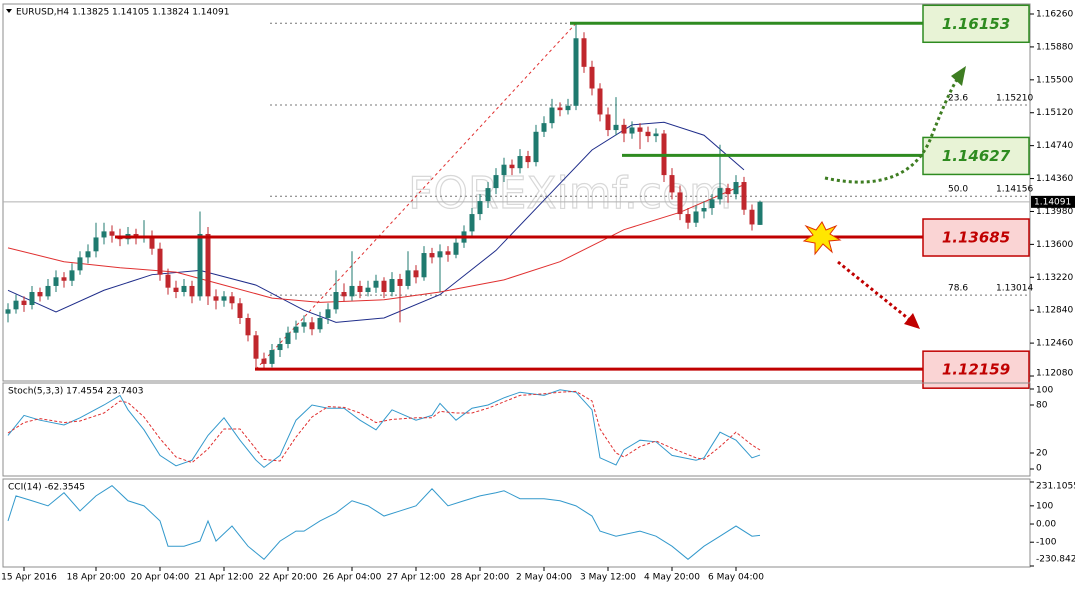 This screenshot has height=593, width=1075. I want to click on x-tick-label: 2 May 04:00, so click(544, 578).